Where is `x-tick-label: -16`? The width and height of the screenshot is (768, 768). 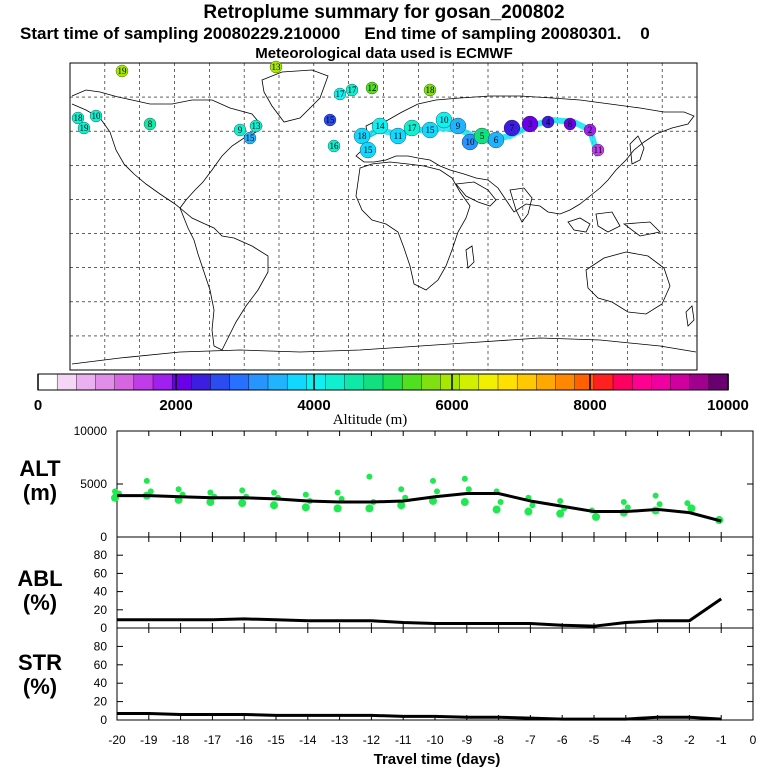
x-tick-label: -16 is located at coordinates (245, 740).